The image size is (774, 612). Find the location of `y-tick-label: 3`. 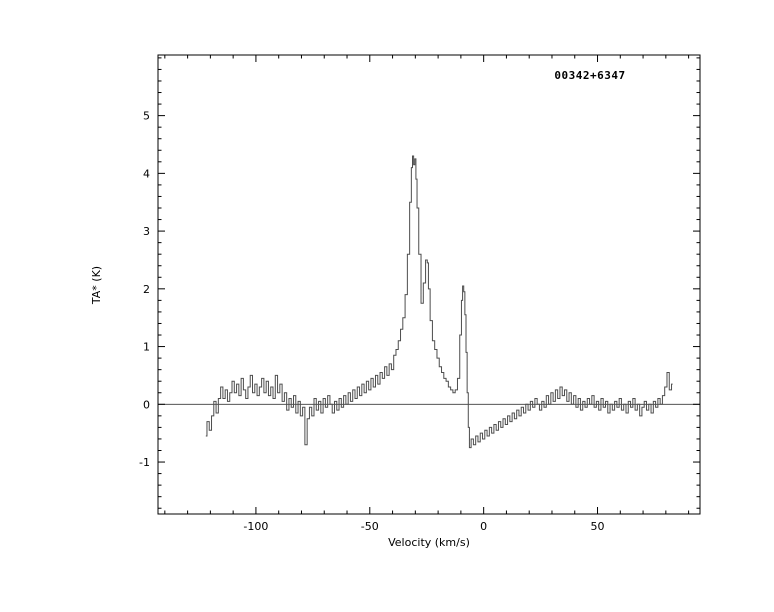

y-tick-label: 3 is located at coordinates (146, 231).